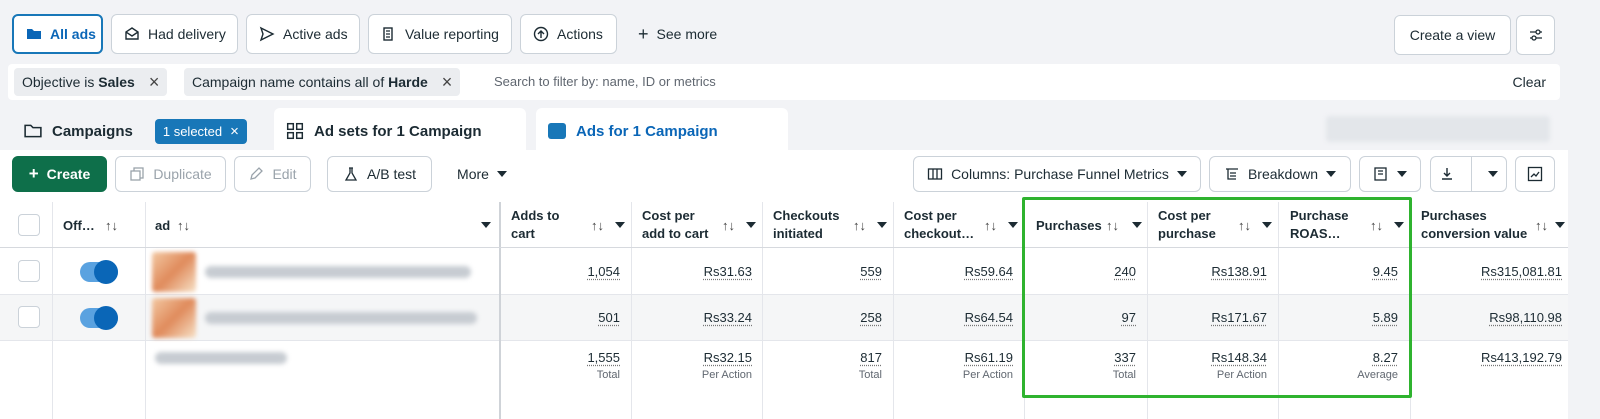  What do you see at coordinates (1535, 174) in the screenshot?
I see `charts-button` at bounding box center [1535, 174].